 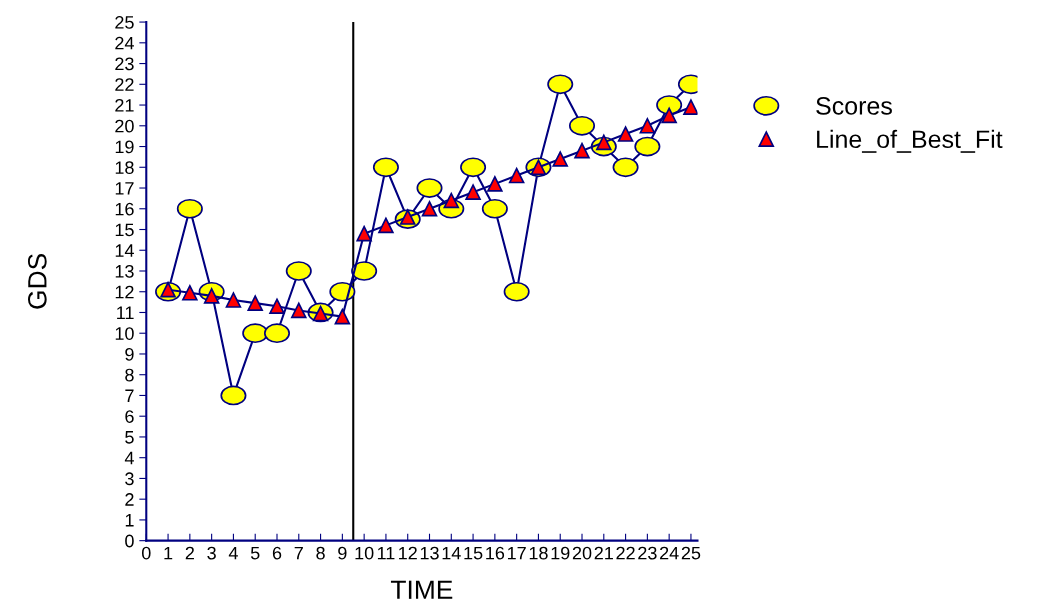 I want to click on x-tick-label: 21, so click(x=603, y=553).